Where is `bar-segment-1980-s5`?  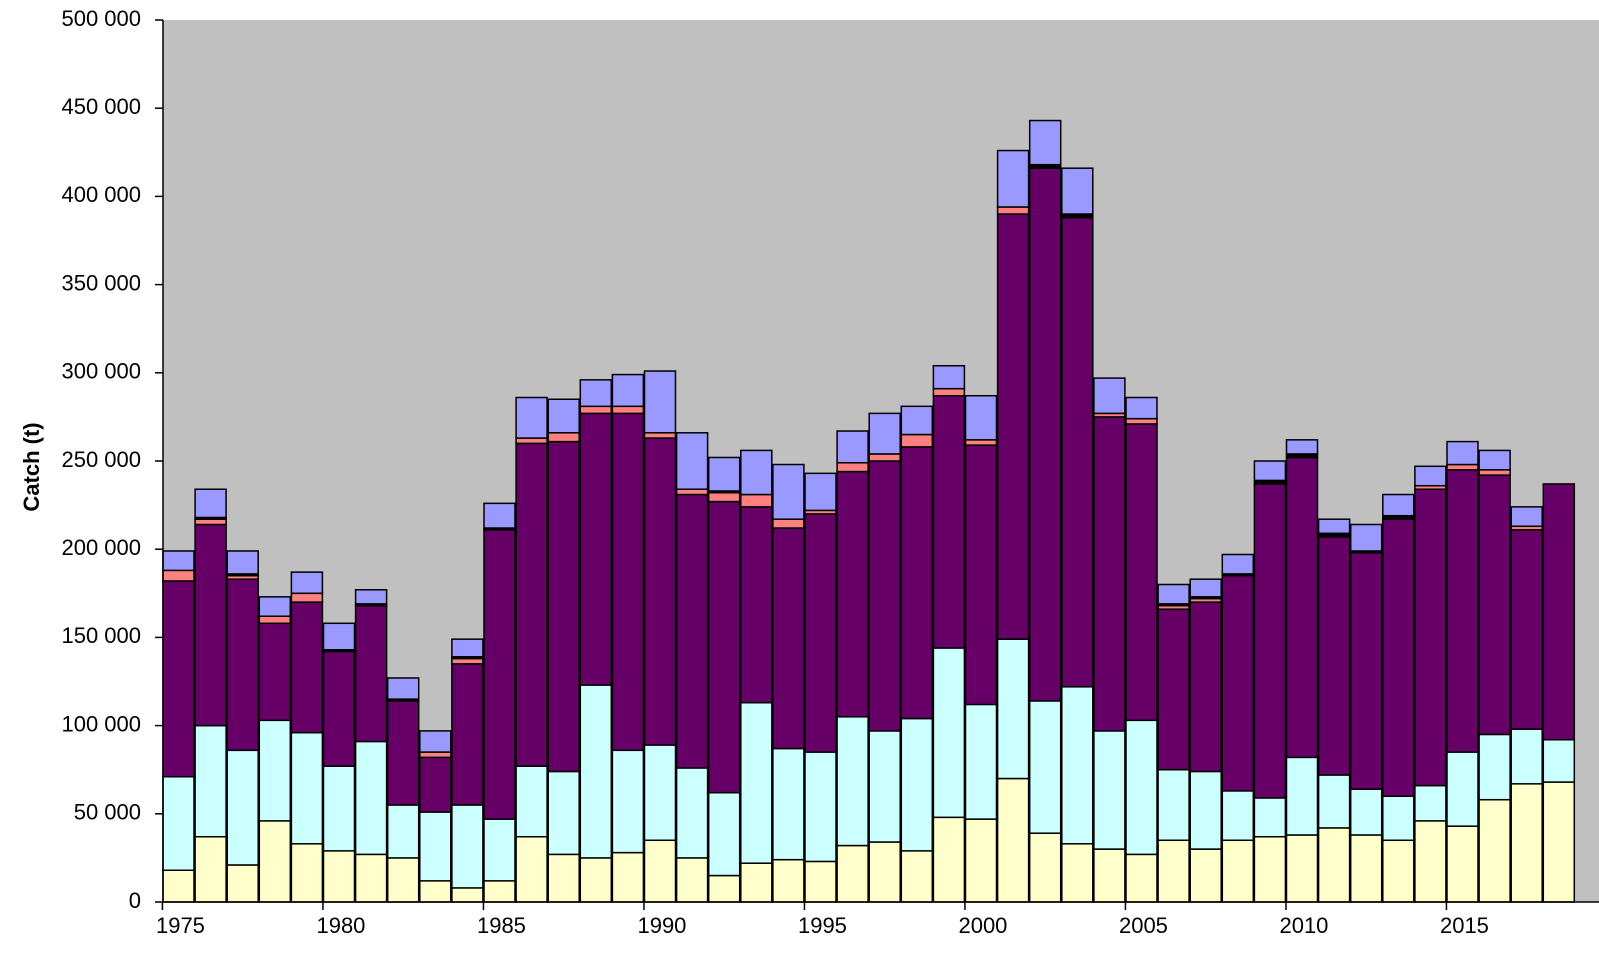
bar-segment-1980-s5 is located at coordinates (339, 636).